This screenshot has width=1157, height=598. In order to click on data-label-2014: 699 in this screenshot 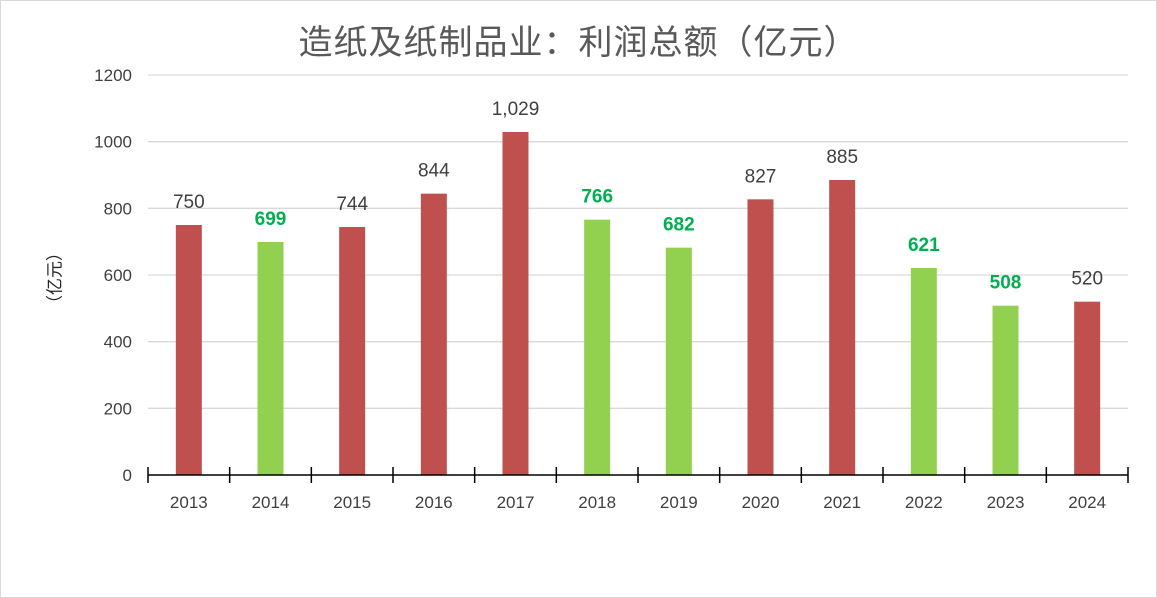, I will do `click(271, 219)`.